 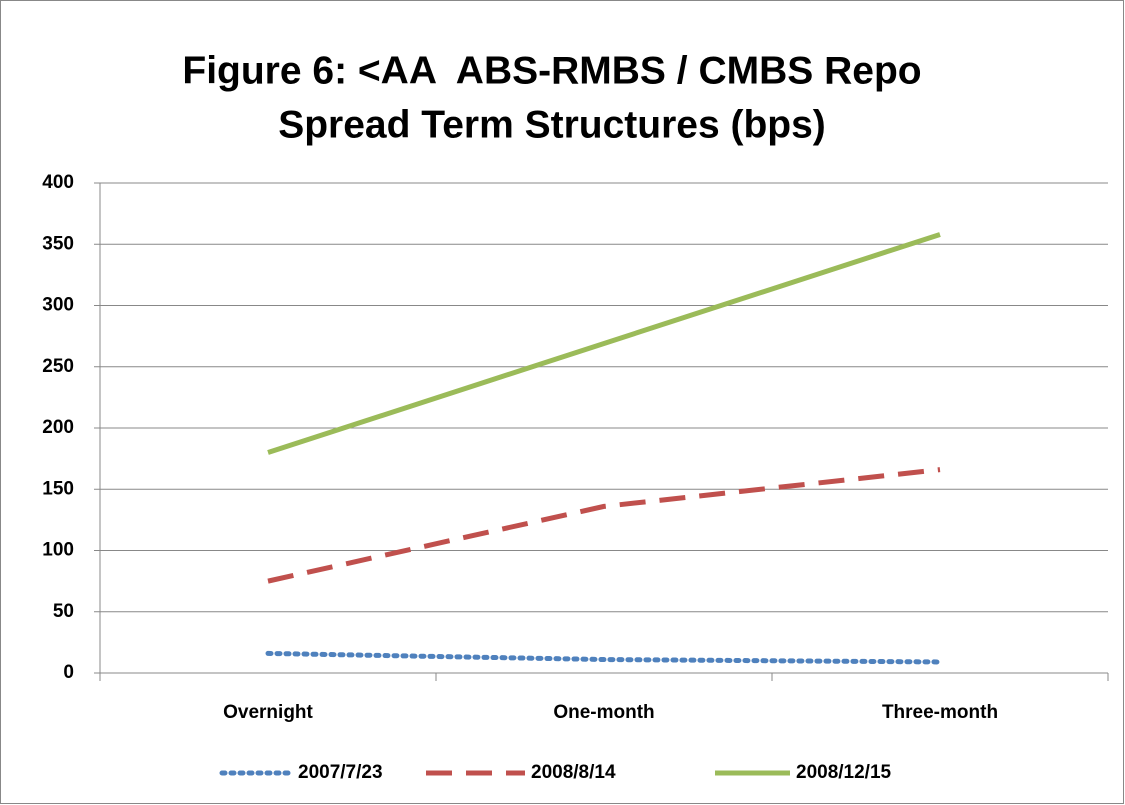 What do you see at coordinates (58, 305) in the screenshot?
I see `y-tick-label: 300` at bounding box center [58, 305].